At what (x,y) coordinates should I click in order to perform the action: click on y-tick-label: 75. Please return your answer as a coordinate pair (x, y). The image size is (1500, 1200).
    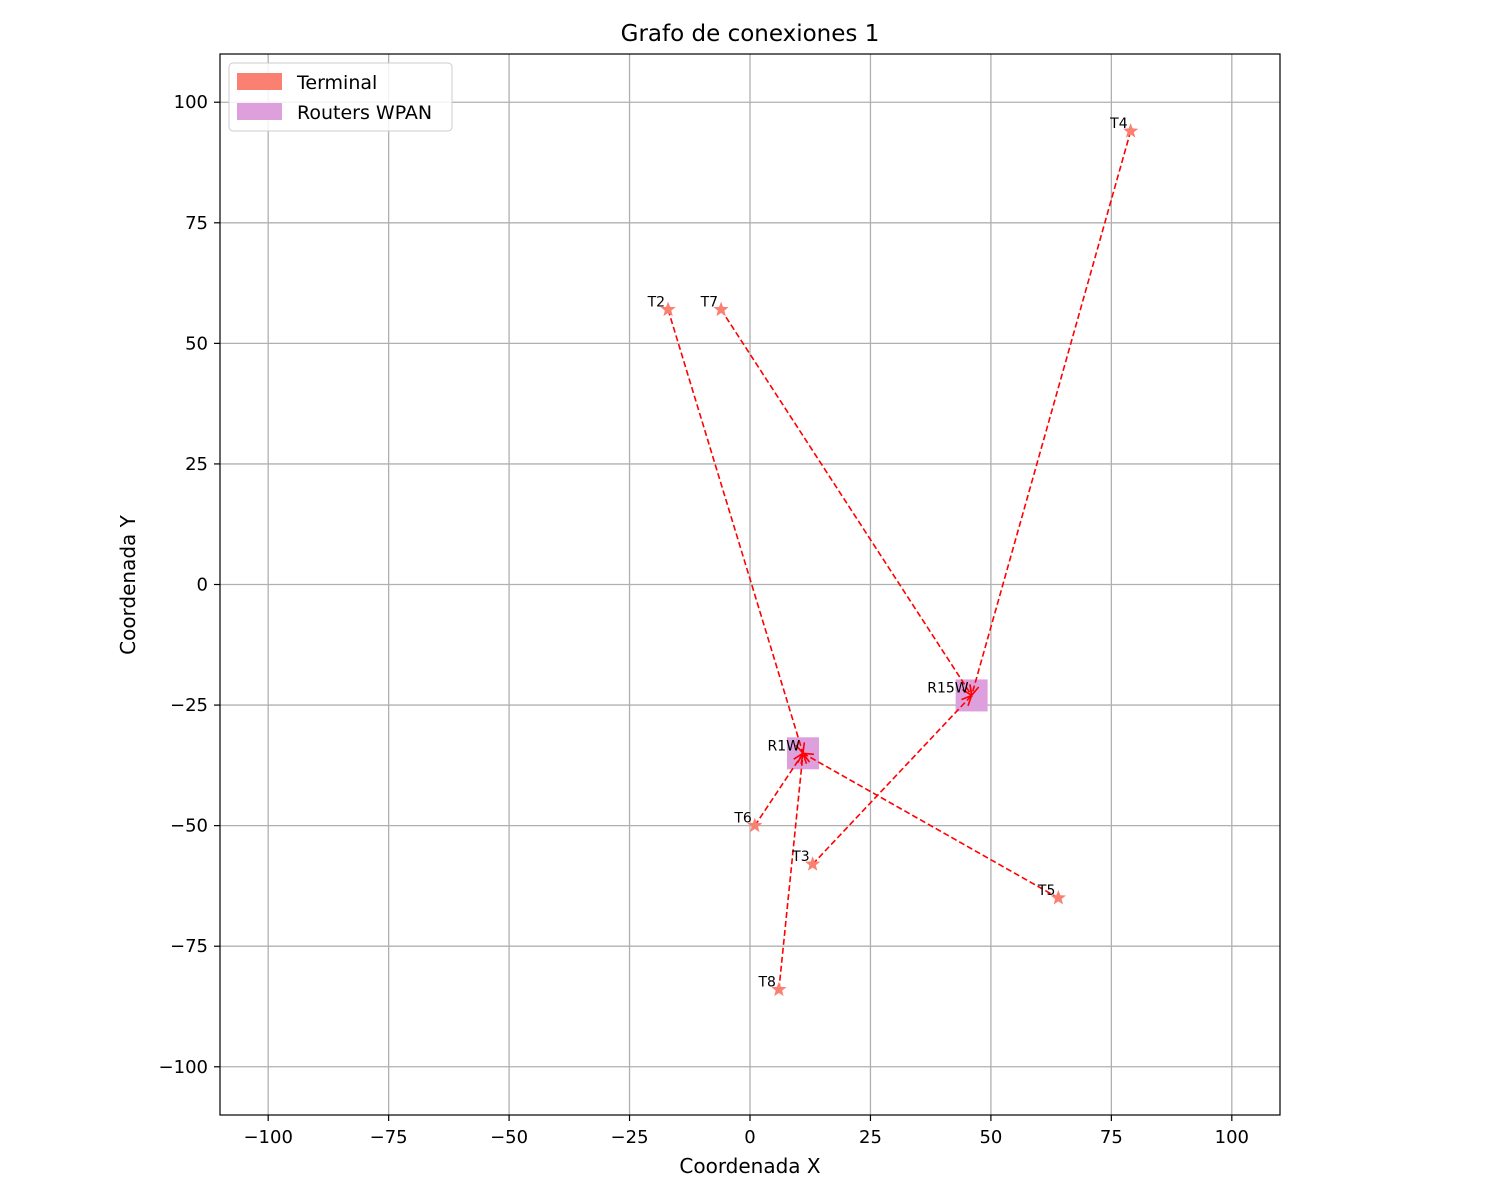
    Looking at the image, I should click on (196, 223).